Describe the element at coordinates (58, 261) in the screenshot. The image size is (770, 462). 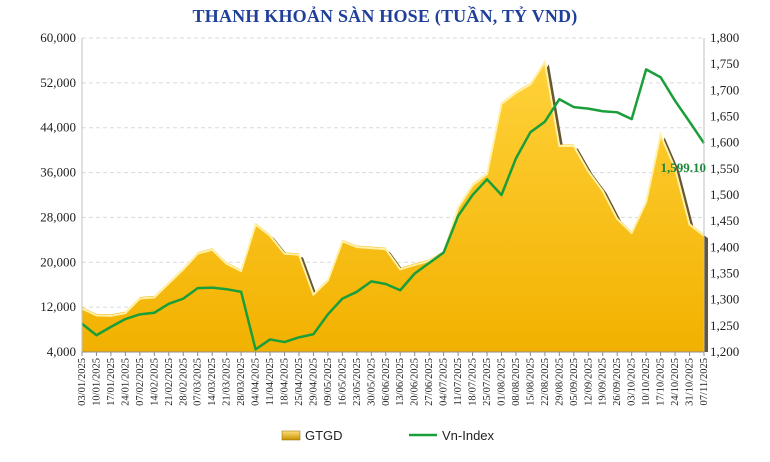
I see `y-left-tick-label: 20,000` at that location.